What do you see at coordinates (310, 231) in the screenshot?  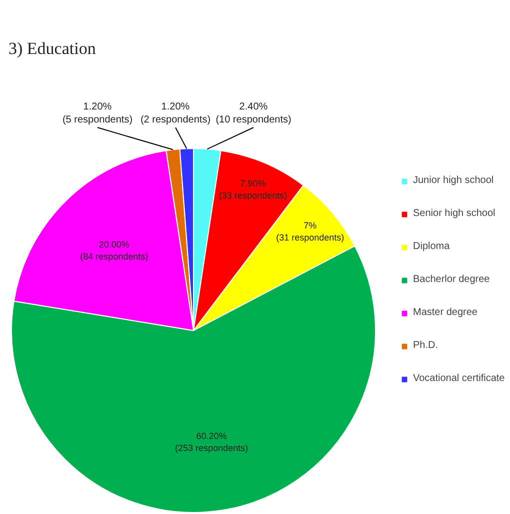 I see `data-label: 7% (31 respondents)` at bounding box center [310, 231].